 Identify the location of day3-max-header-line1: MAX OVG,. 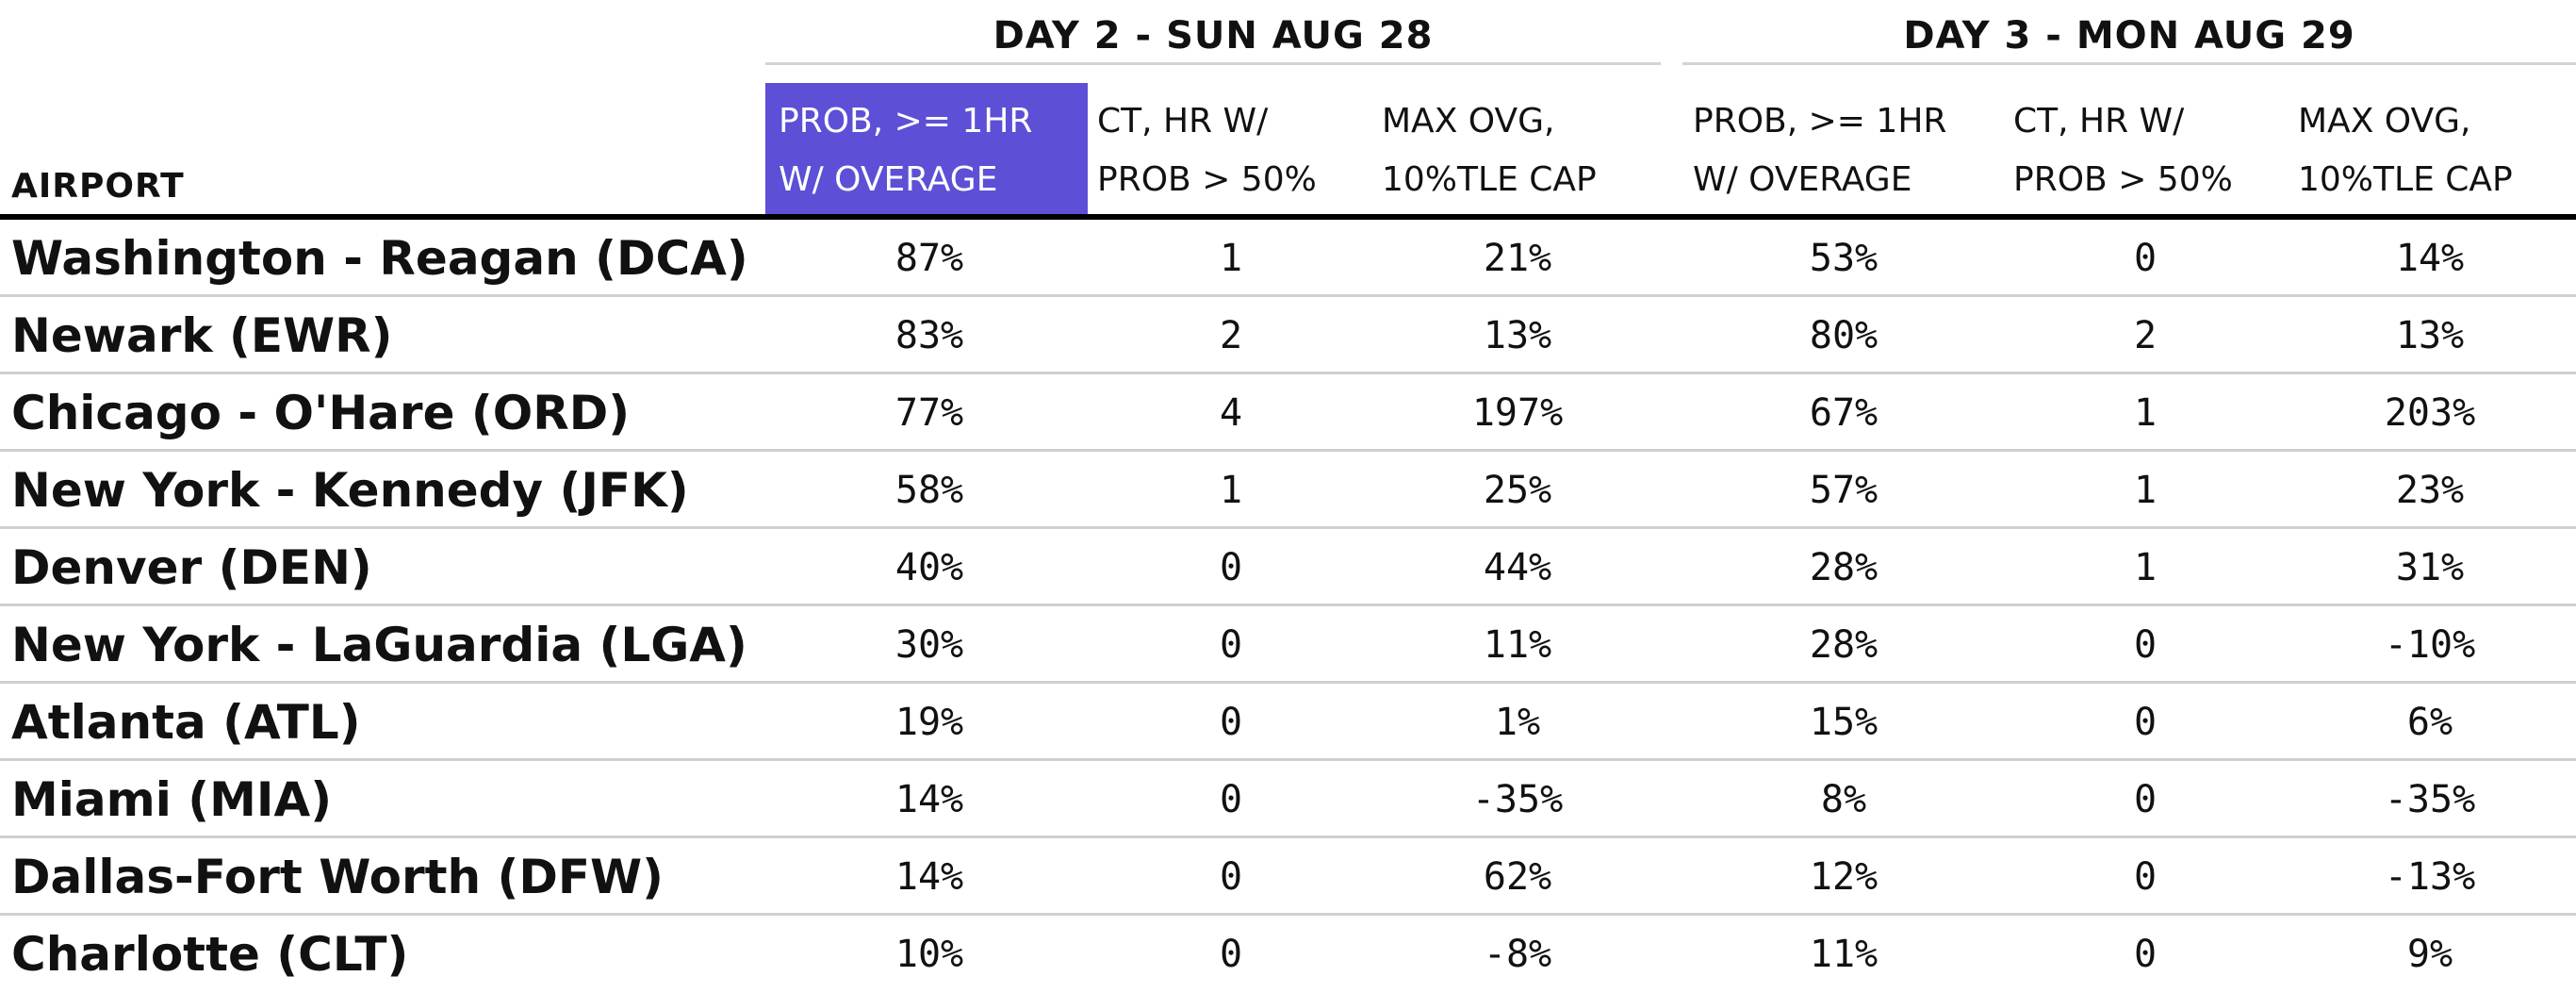
(2384, 121).